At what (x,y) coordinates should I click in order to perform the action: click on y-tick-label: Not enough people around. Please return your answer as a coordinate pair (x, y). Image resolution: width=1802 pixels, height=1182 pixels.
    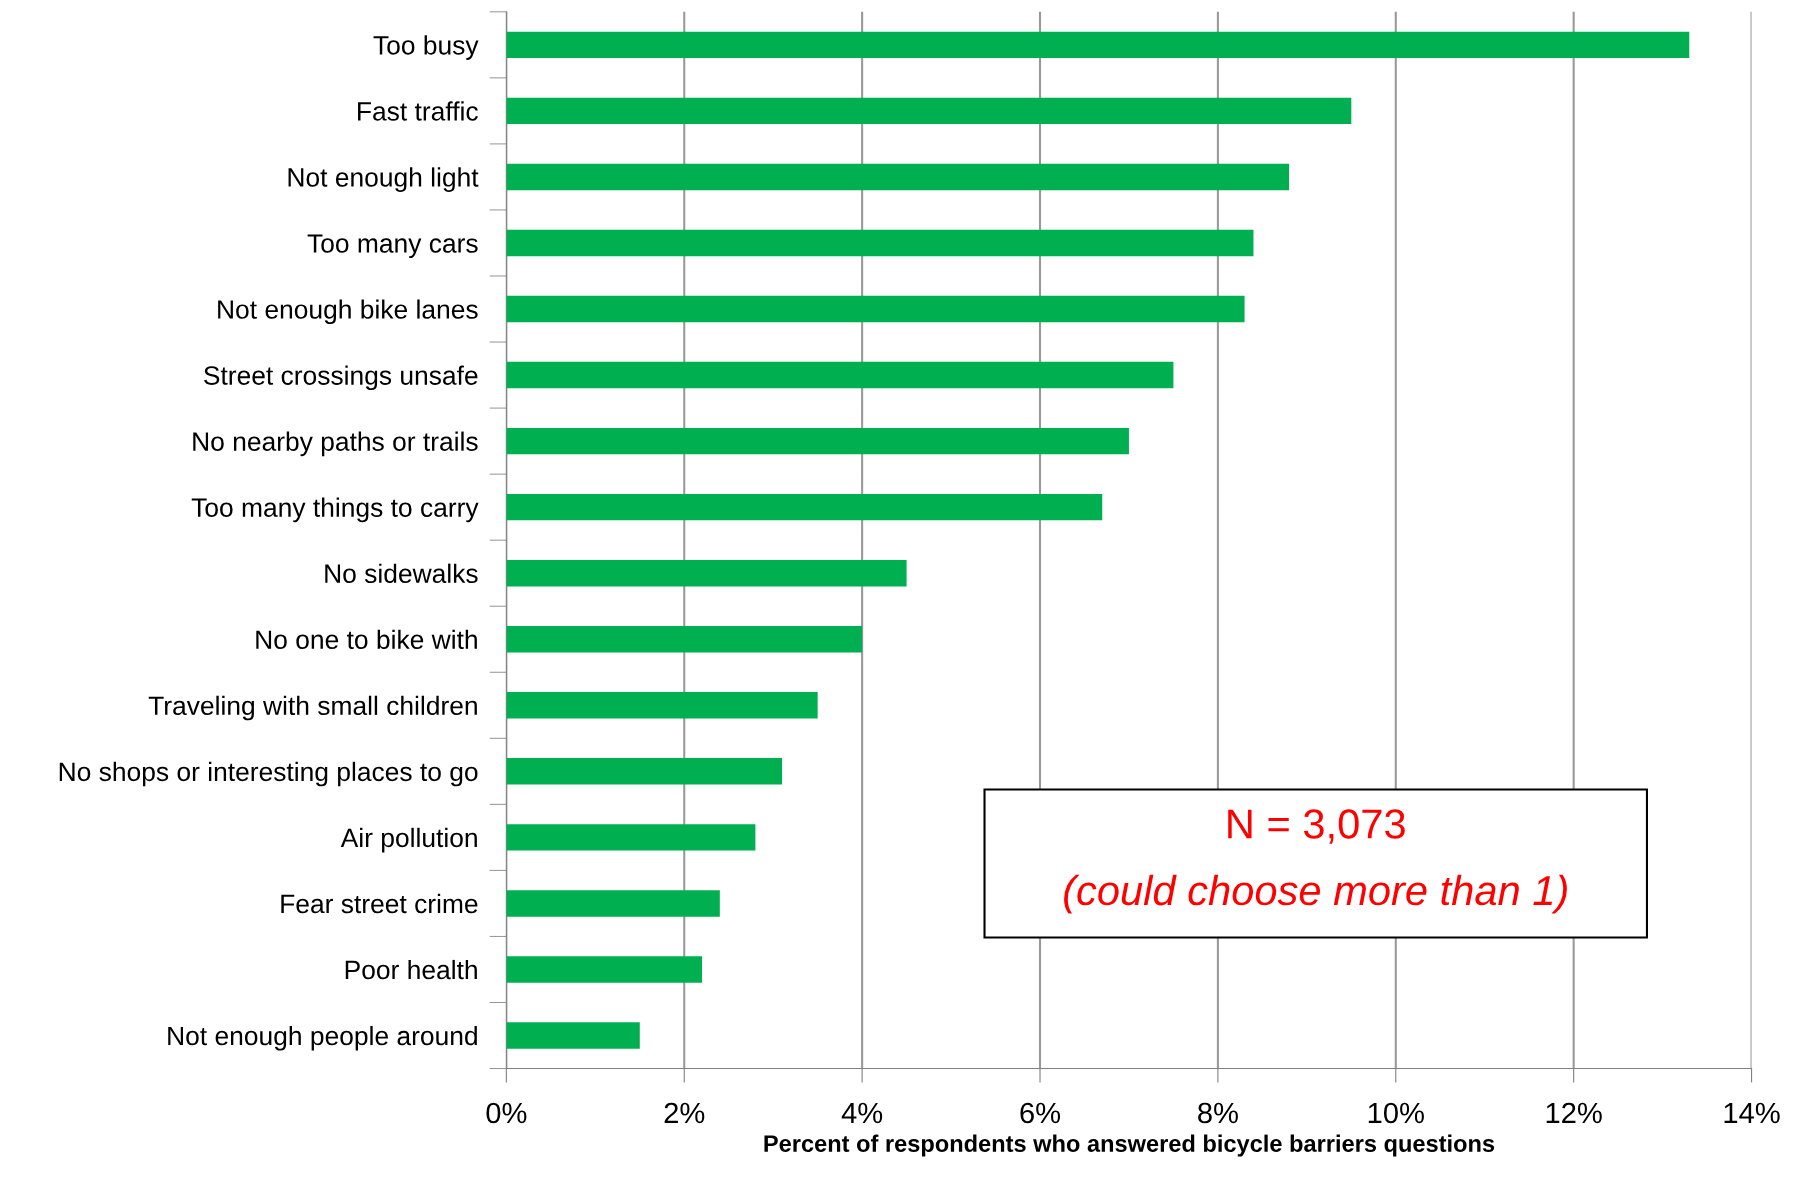
    Looking at the image, I should click on (322, 1038).